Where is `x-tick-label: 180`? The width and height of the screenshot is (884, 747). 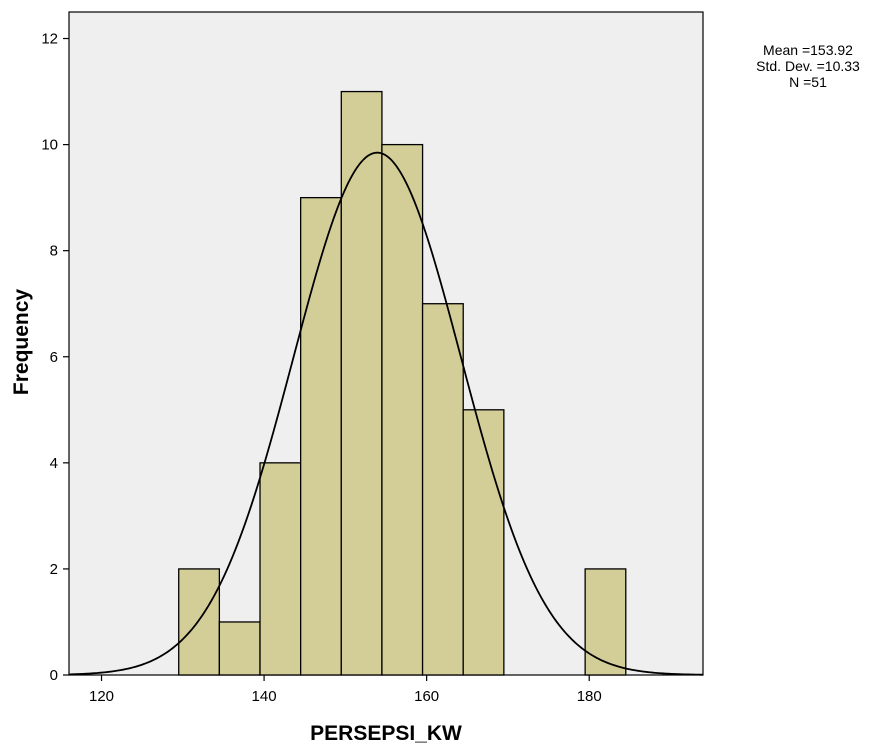 x-tick-label: 180 is located at coordinates (589, 696).